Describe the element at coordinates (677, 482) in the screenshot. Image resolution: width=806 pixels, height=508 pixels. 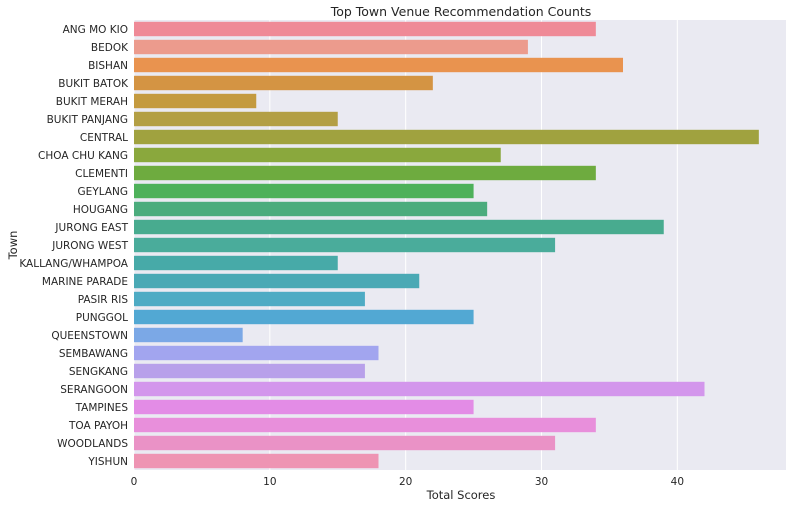
I see `x-tick-label: 40` at that location.